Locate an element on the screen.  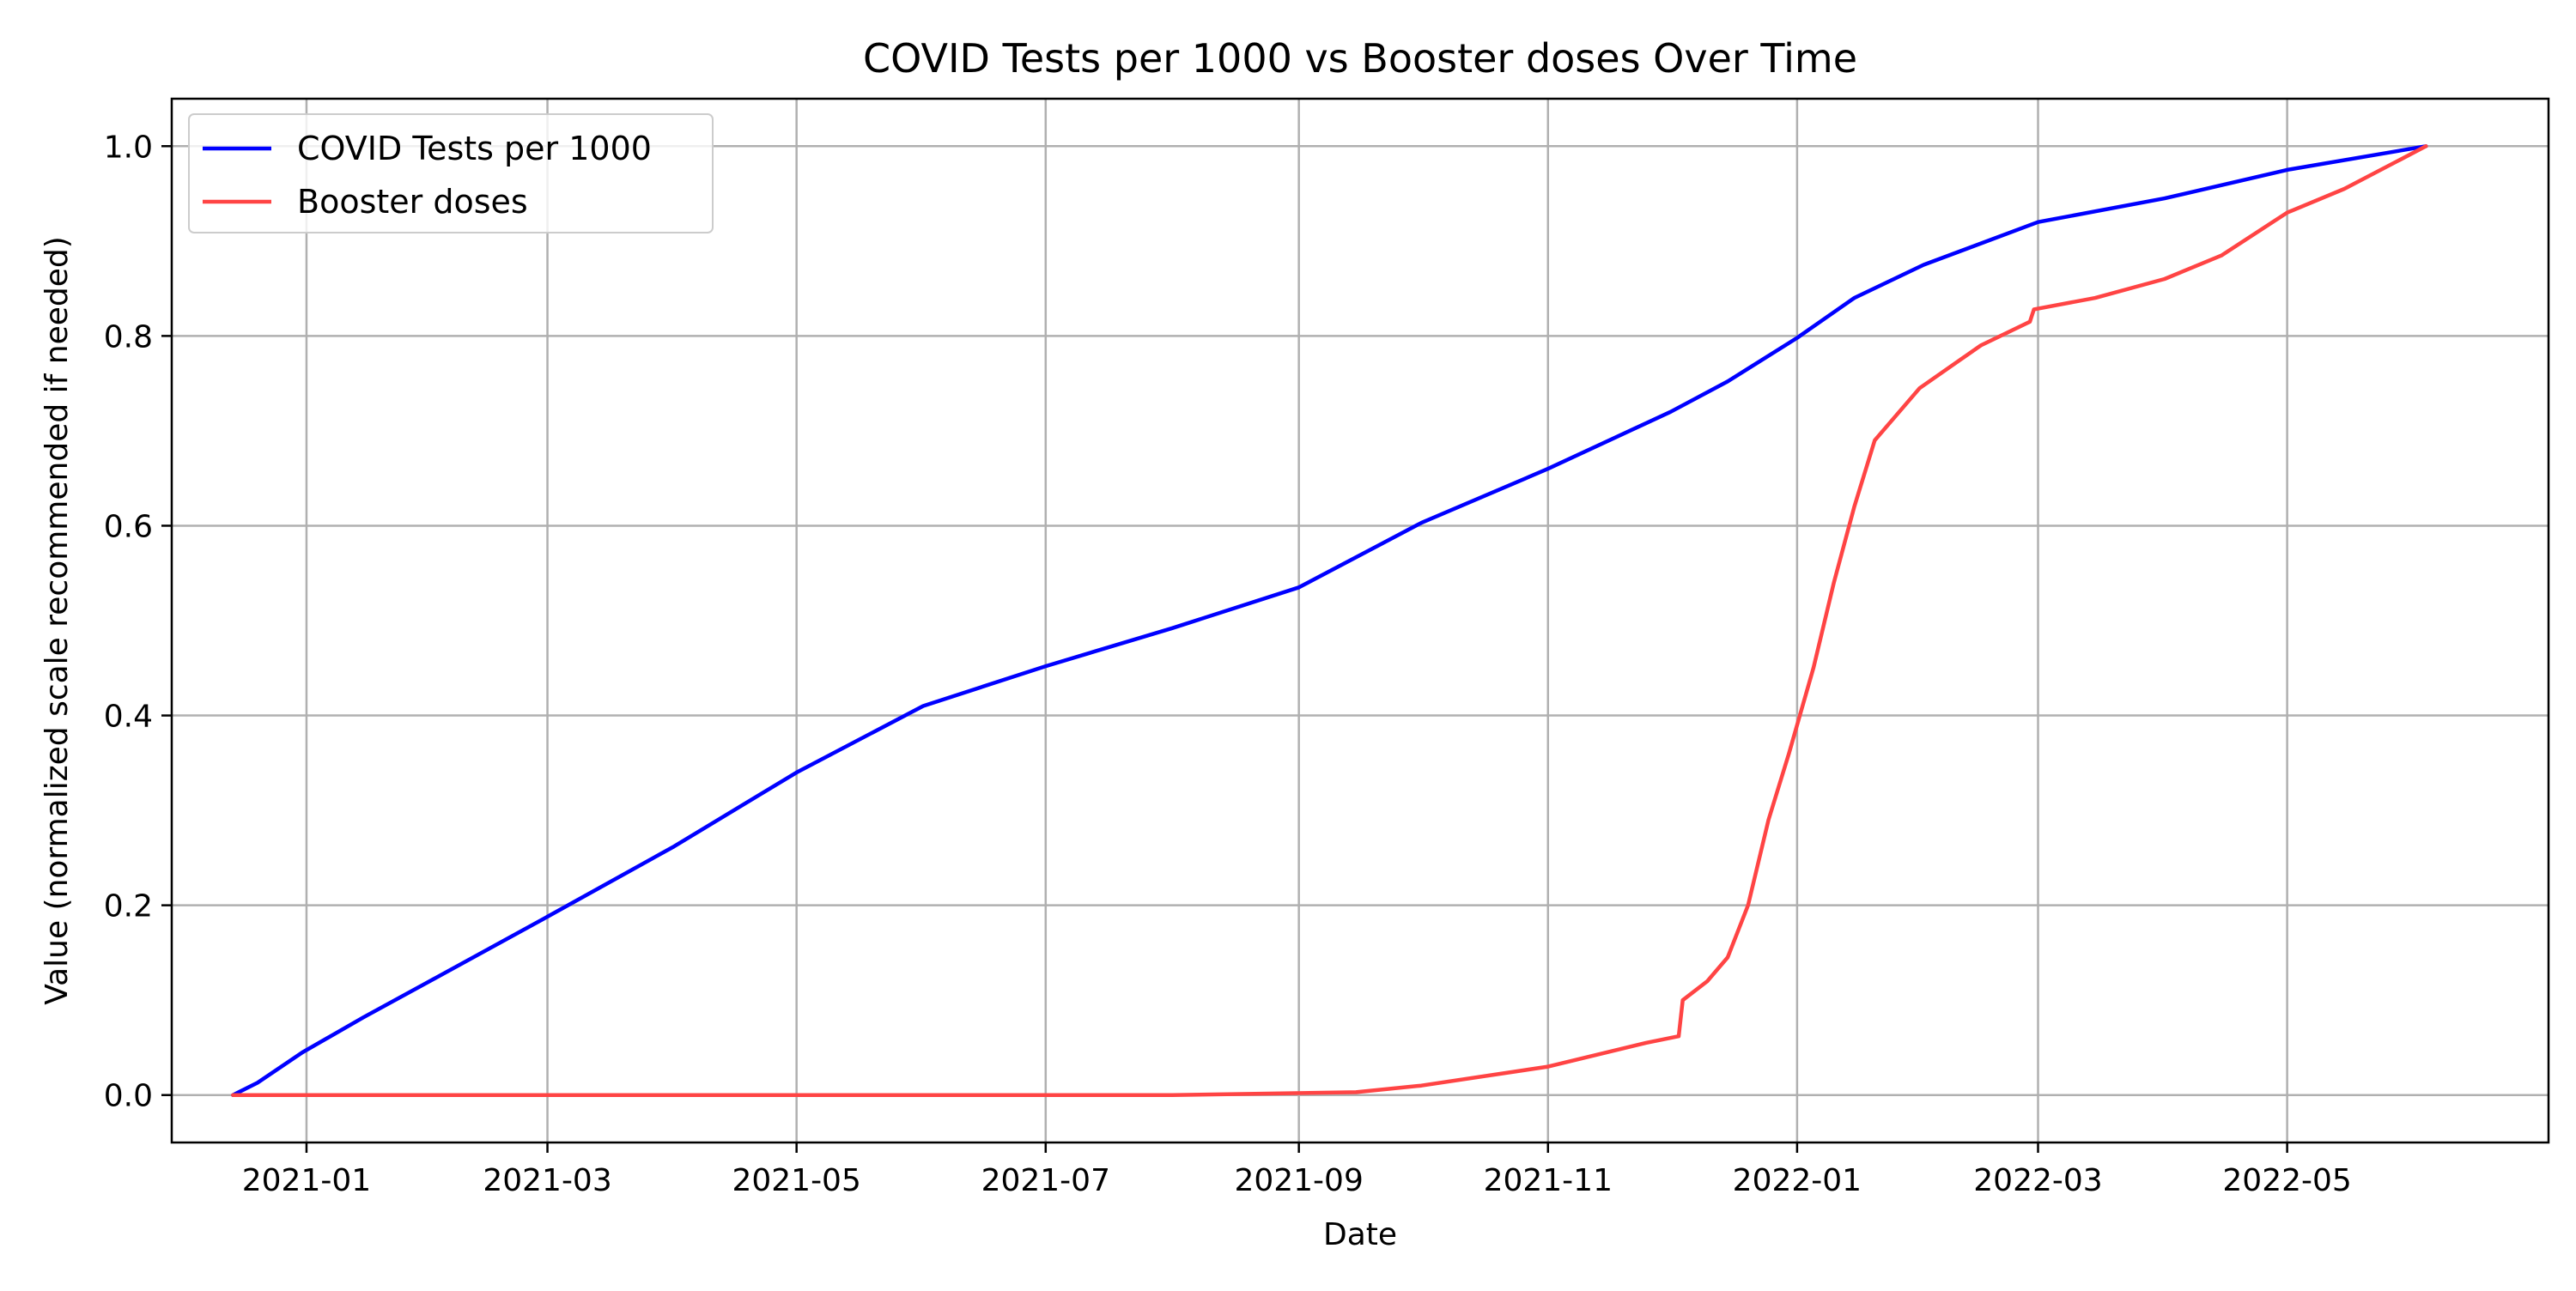
x-tick-label: 2021-09 is located at coordinates (1298, 1181).